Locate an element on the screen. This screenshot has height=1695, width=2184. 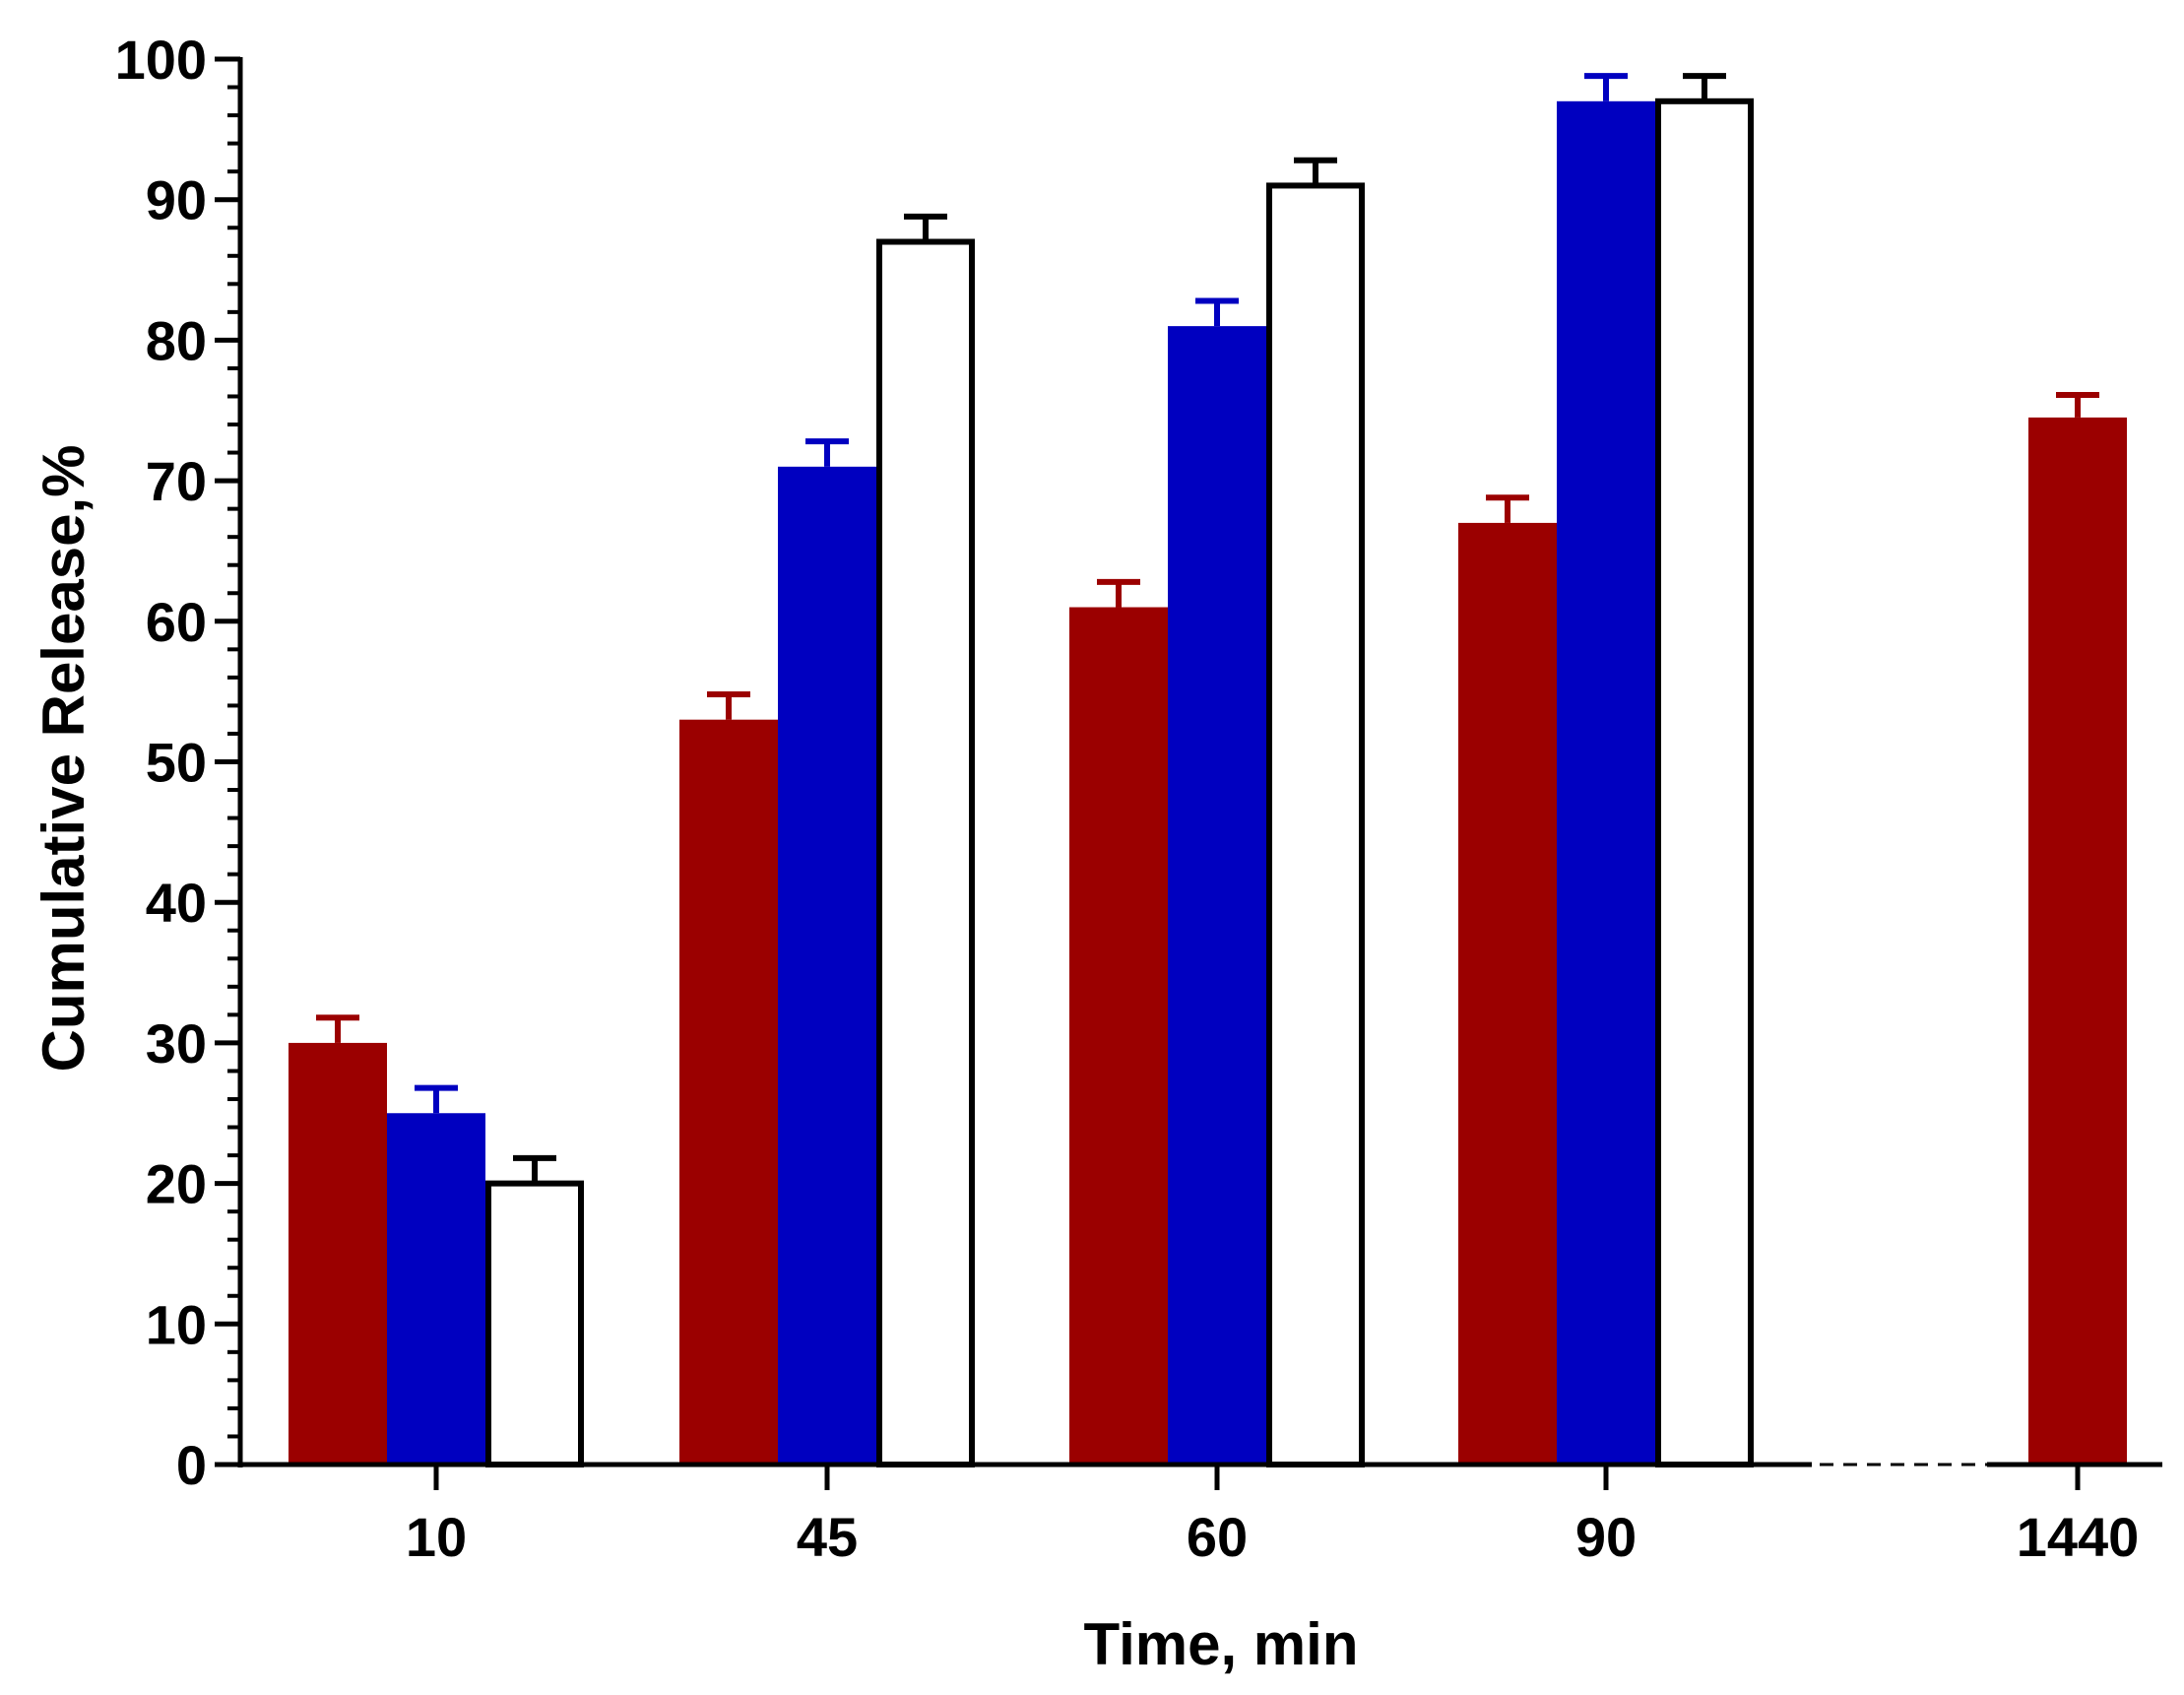
y-tick-label-50: 50 is located at coordinates (176, 763).